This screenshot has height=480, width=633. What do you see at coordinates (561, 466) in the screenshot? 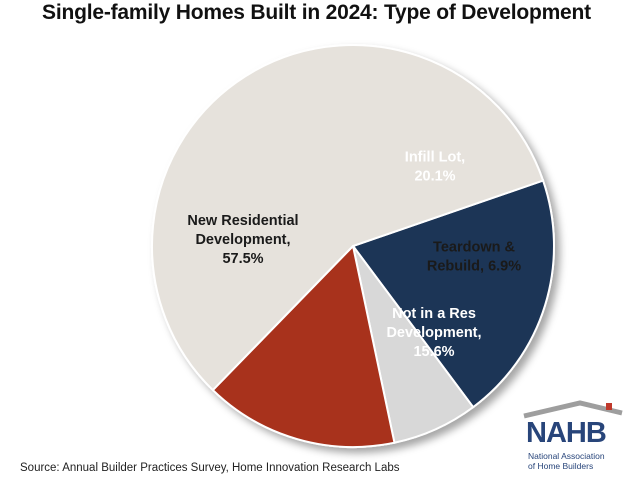
I see `logo-subtitle-line2: of Home Builders` at bounding box center [561, 466].